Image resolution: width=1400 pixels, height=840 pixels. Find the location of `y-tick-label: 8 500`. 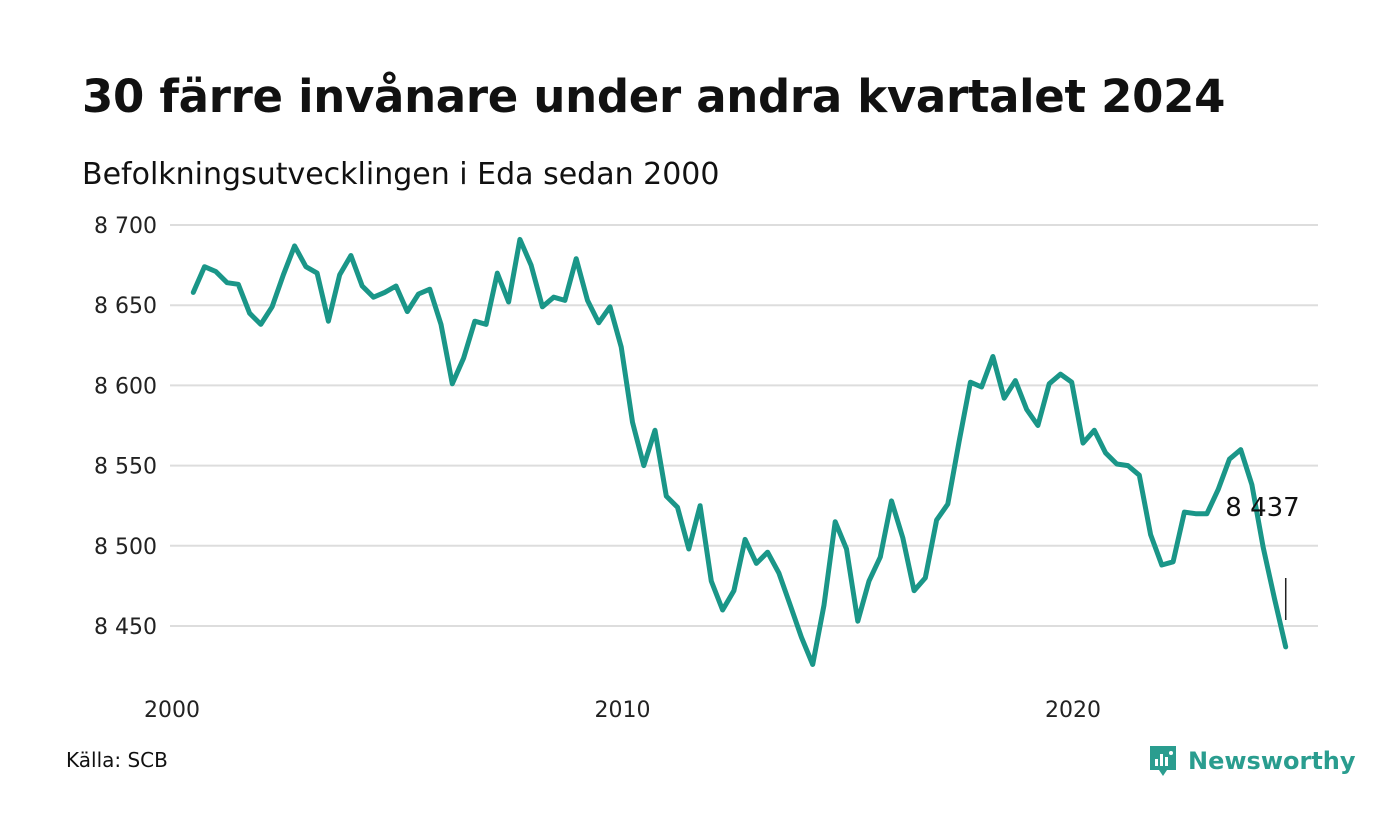

y-tick-label: 8 500 is located at coordinates (125, 547).